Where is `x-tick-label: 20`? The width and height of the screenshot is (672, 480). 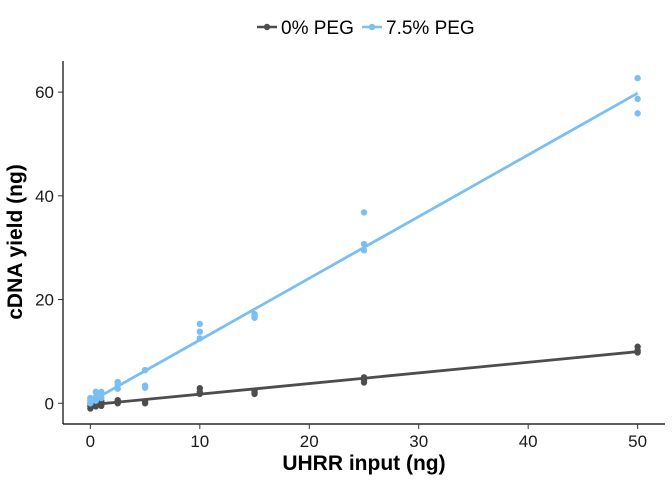
x-tick-label: 20 is located at coordinates (309, 441).